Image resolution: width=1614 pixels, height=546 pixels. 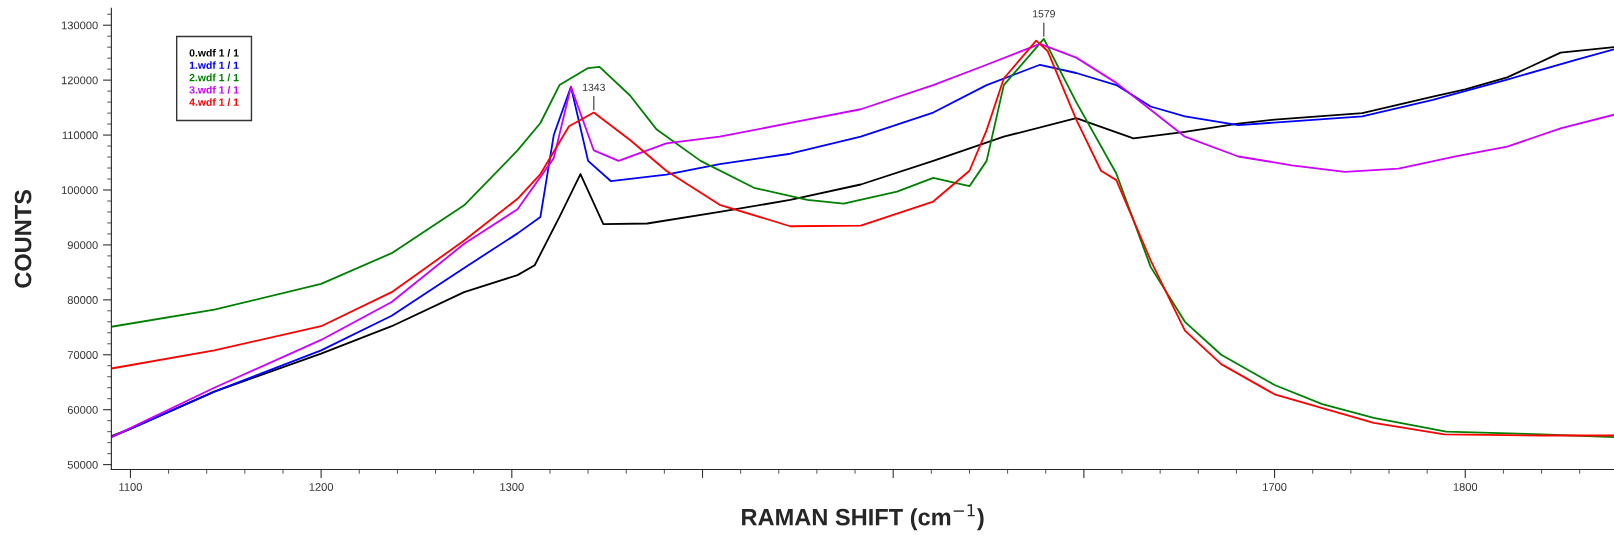 I want to click on y-tick-label: 130000, so click(x=79, y=25).